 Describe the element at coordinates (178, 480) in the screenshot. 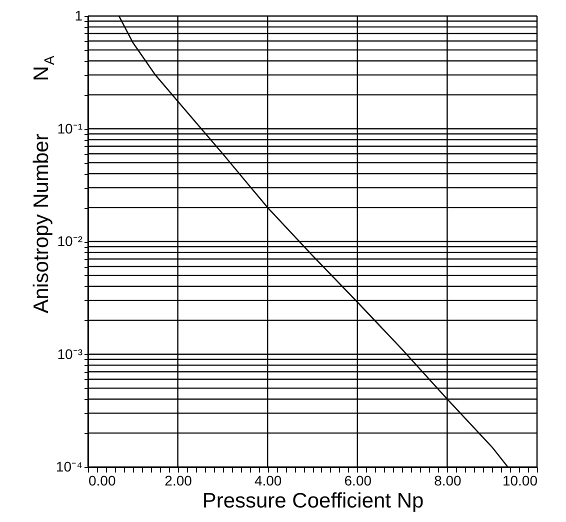

I see `x-tick-label: 2.00` at that location.